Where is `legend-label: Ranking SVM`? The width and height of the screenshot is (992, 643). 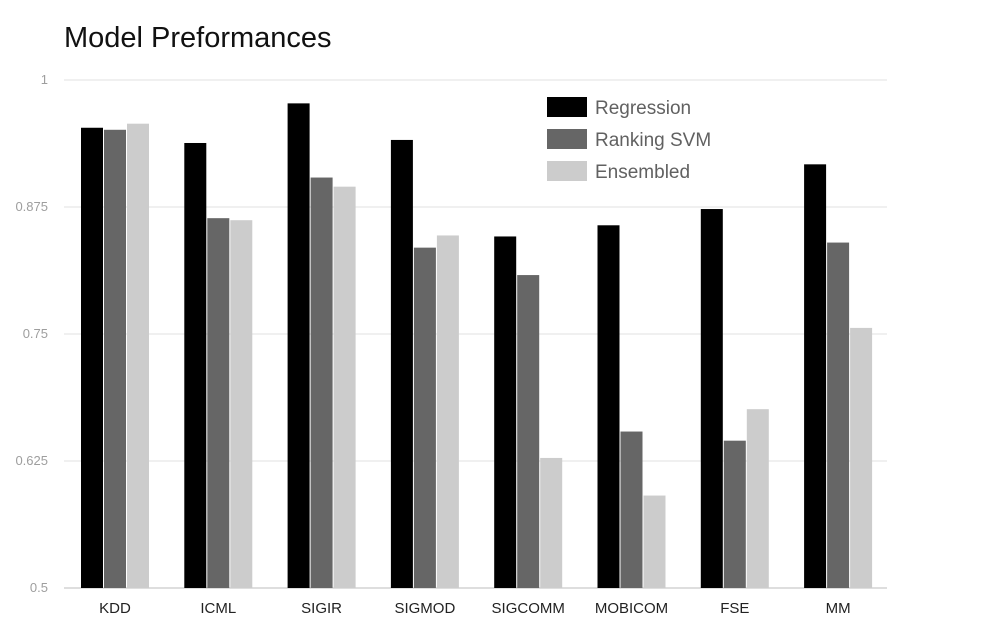 legend-label: Ranking SVM is located at coordinates (653, 140).